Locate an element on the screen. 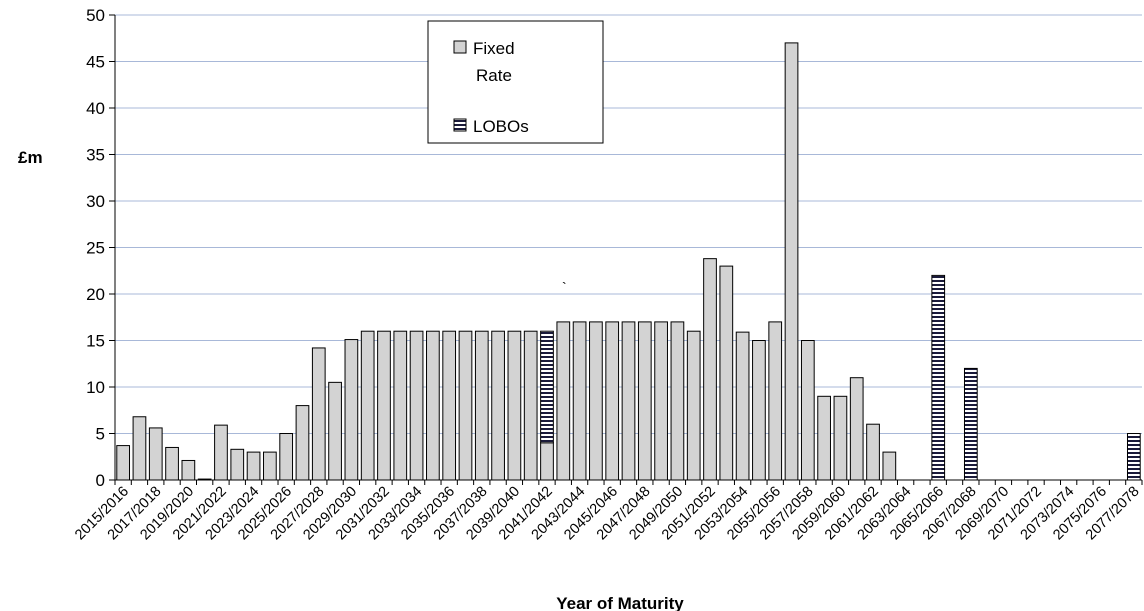 The width and height of the screenshot is (1144, 611). bar-fixed-rate-2019-2020 is located at coordinates (188, 470).